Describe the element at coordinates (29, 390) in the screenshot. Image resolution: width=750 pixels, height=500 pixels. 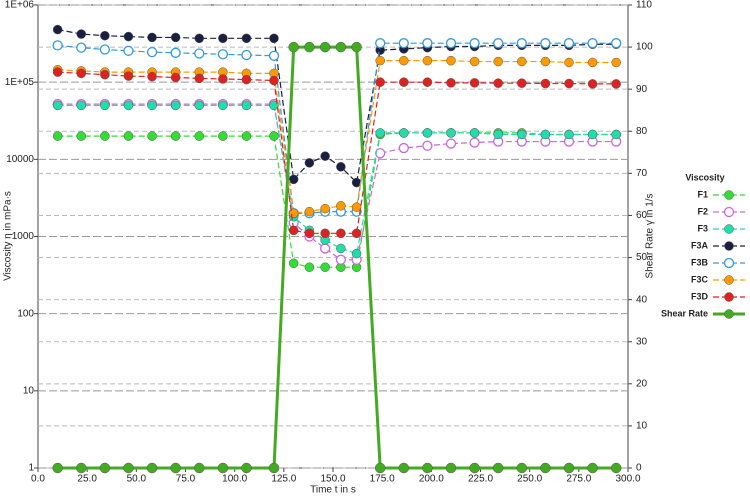
I see `y-tick-label: 10` at that location.